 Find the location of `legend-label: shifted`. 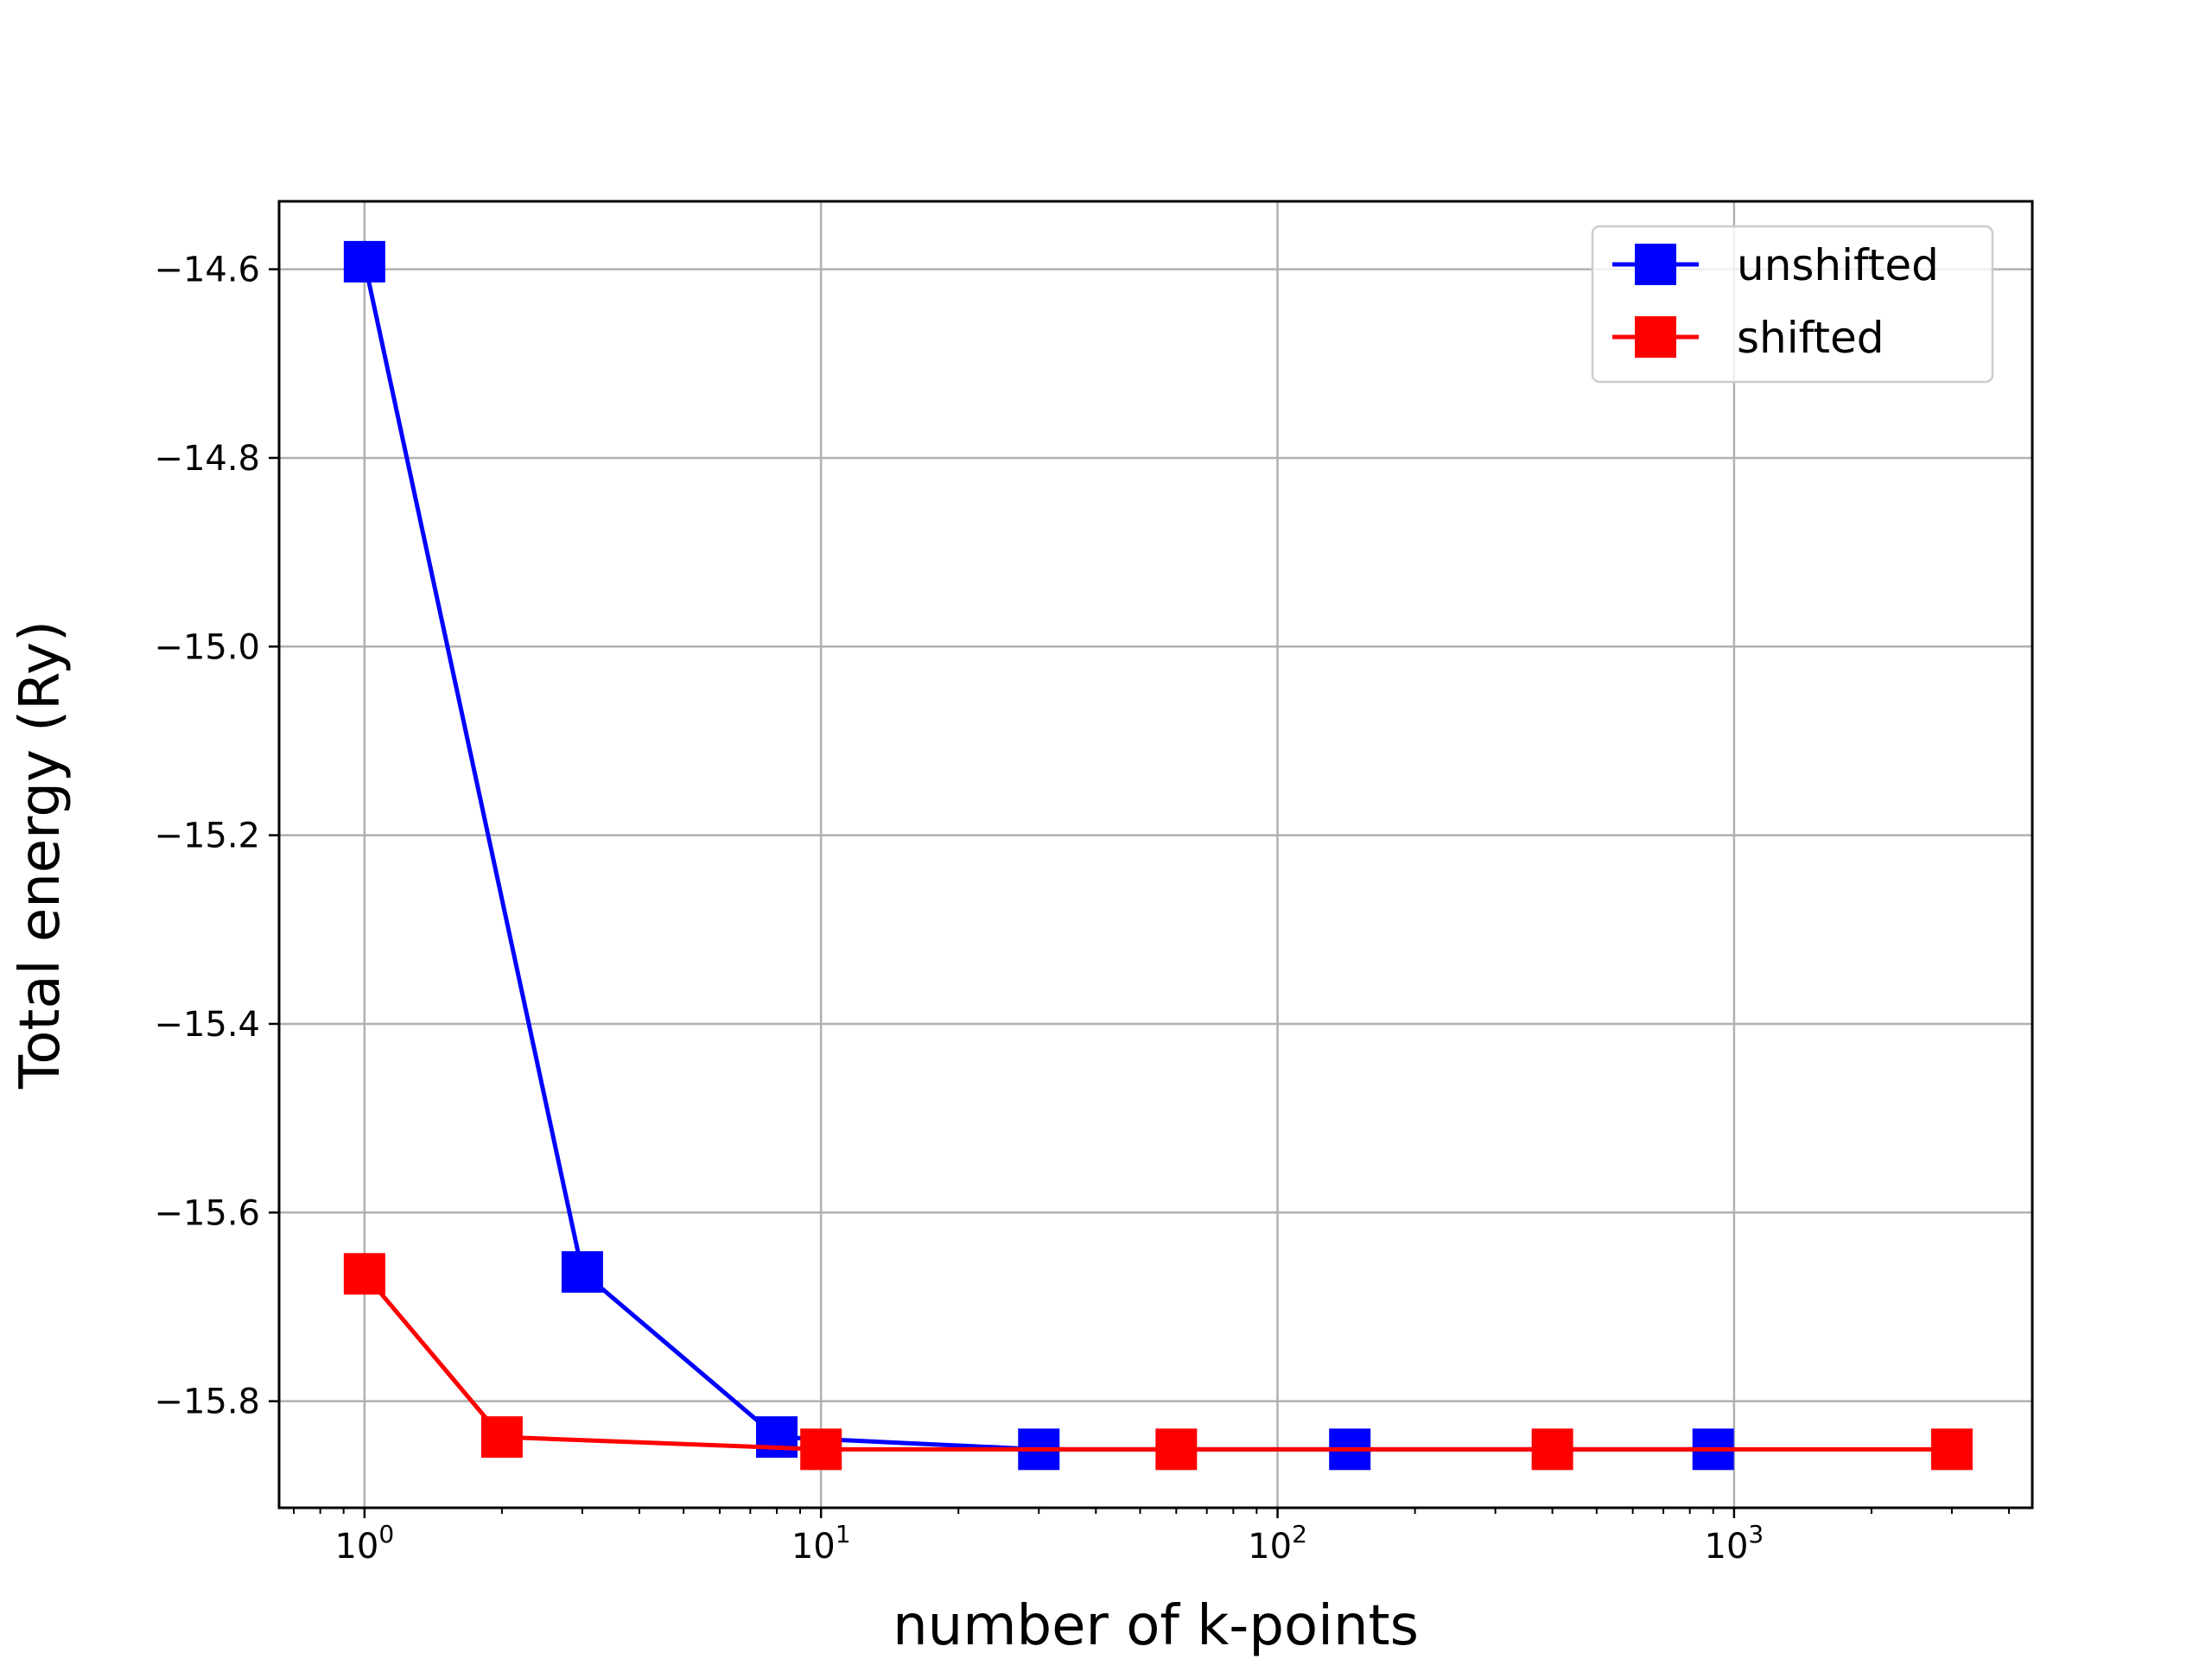

legend-label: shifted is located at coordinates (1811, 338).